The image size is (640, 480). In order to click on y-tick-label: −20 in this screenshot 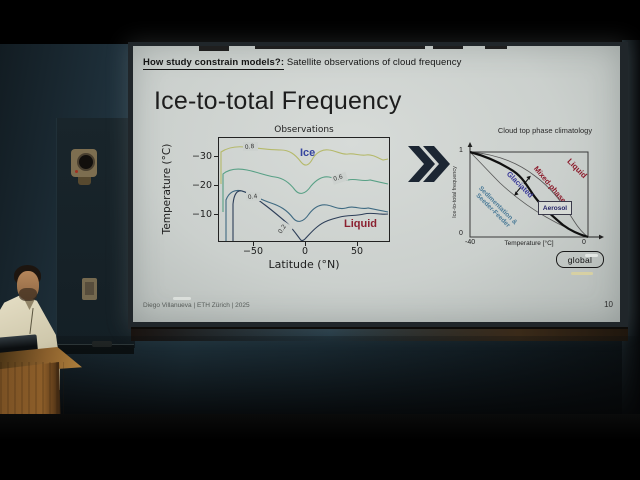, I will do `click(201, 185)`.